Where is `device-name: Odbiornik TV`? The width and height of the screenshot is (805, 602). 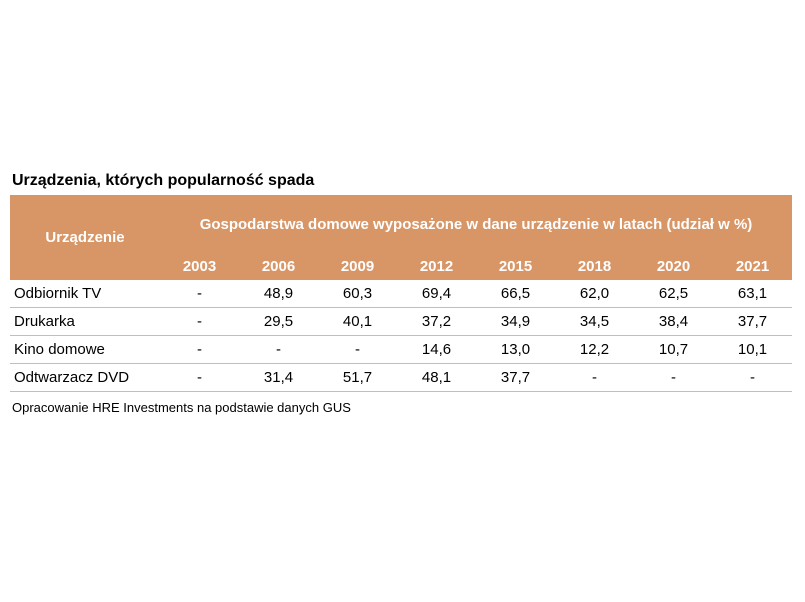
device-name: Odbiornik TV is located at coordinates (85, 294).